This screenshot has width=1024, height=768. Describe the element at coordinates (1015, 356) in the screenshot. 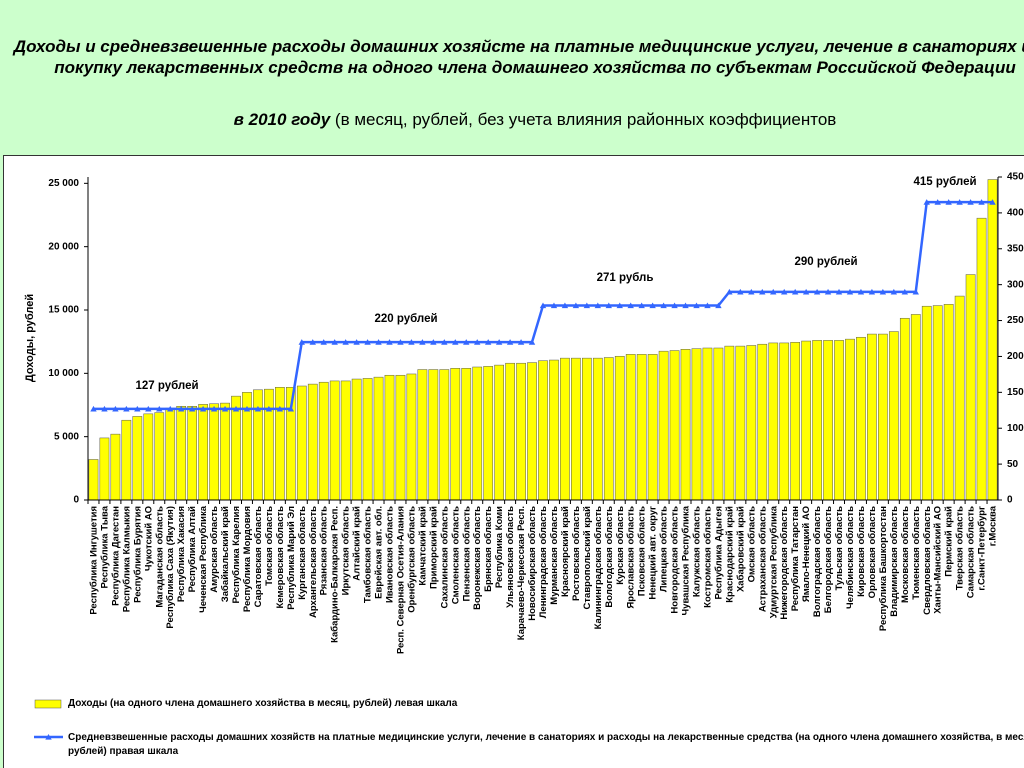

I see `y2-tick-label: 200` at that location.